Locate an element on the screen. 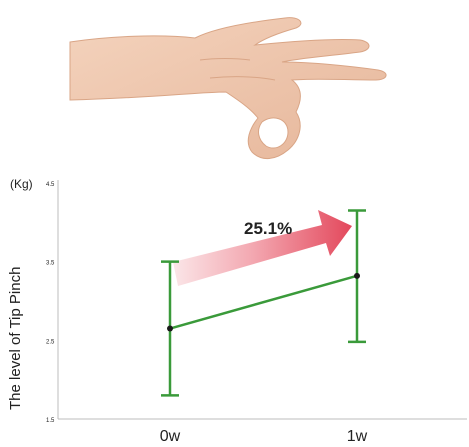 The height and width of the screenshot is (447, 469). y-tick-label: 4.5 is located at coordinates (50, 185).